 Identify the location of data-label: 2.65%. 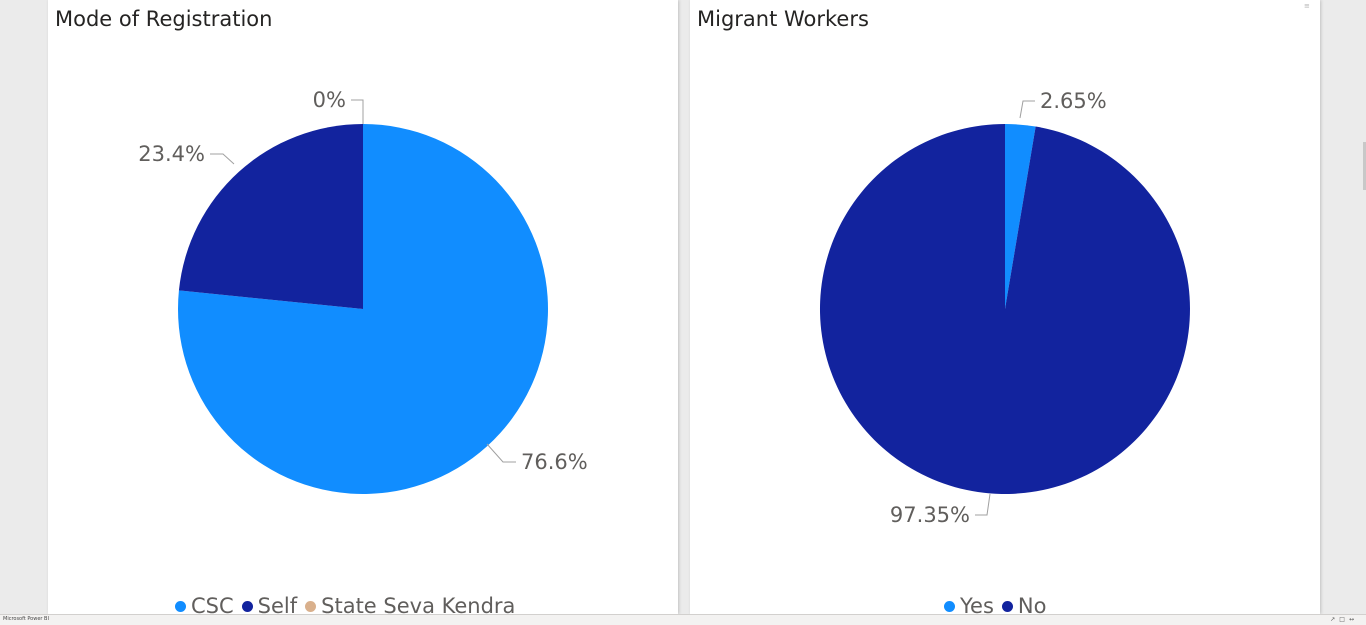
(1073, 101).